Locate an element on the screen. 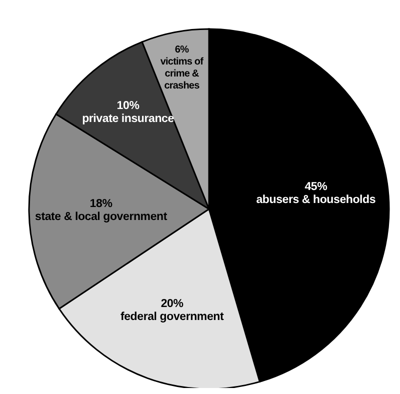 The image size is (400, 394). slice-label: state & local government is located at coordinates (101, 217).